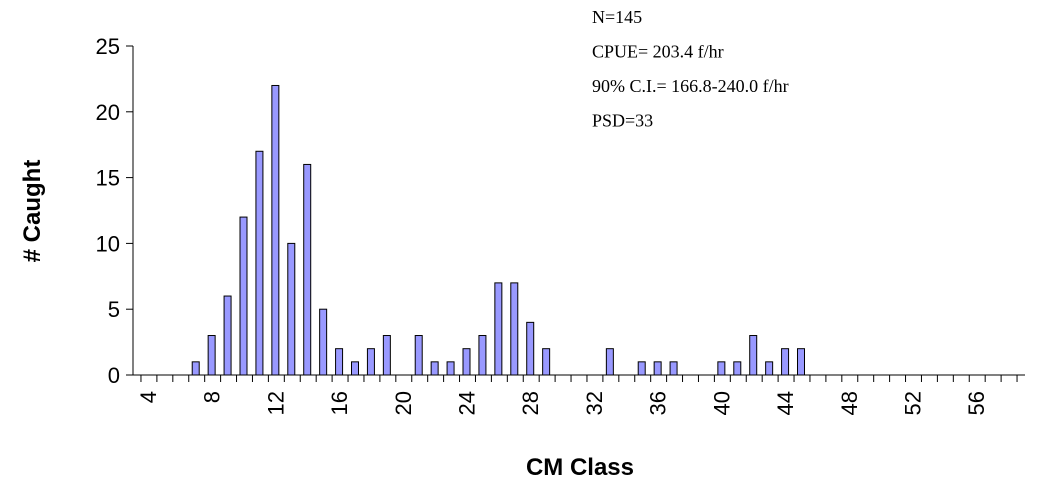 This screenshot has height=483, width=1044. I want to click on y-tick-label-15: 15, so click(108, 178).